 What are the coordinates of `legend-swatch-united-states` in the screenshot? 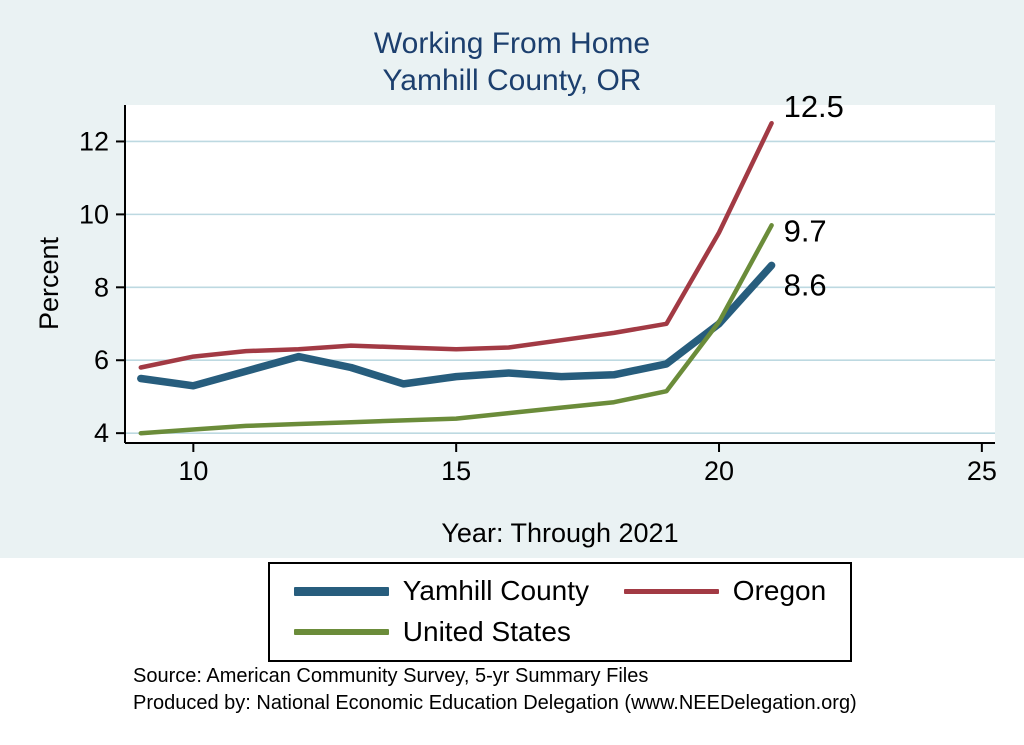 It's located at (341, 632).